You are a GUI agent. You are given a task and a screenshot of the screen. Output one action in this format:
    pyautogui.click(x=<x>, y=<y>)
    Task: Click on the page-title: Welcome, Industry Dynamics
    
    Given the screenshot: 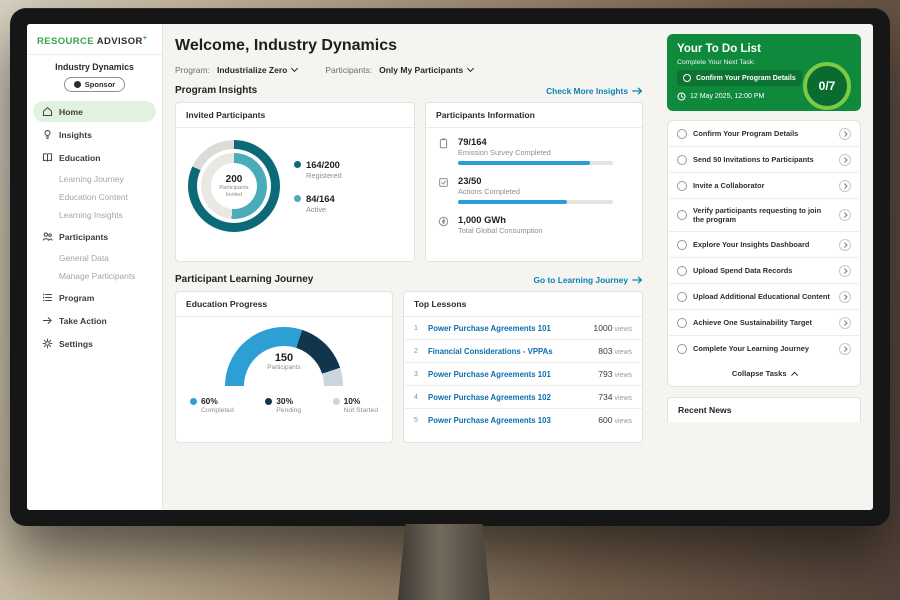 What is the action you would take?
    pyautogui.click(x=286, y=45)
    